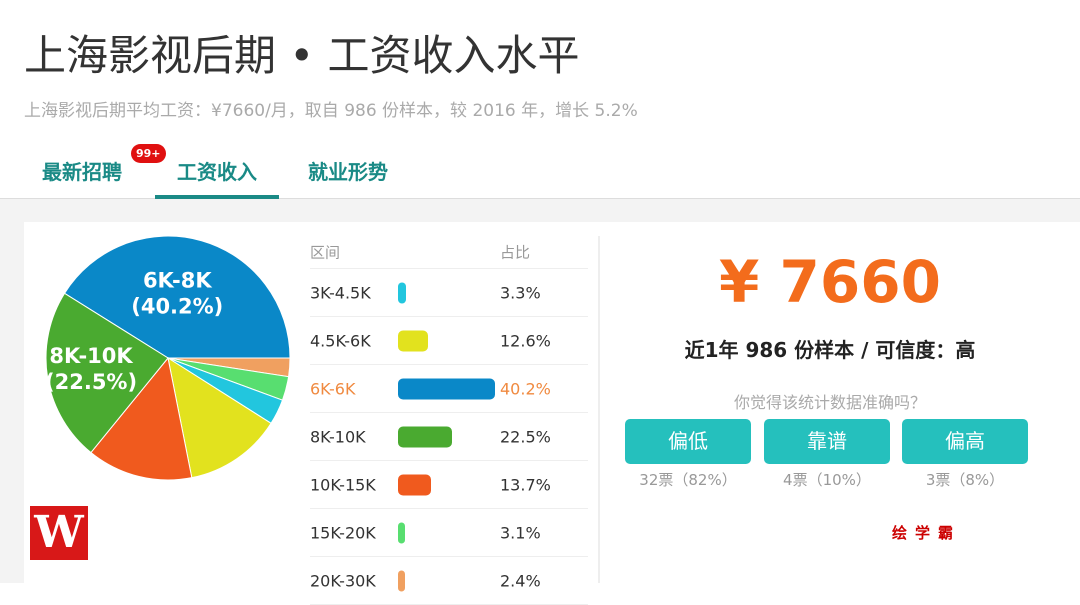  I want to click on range-label: 15K-20K, so click(343, 532).